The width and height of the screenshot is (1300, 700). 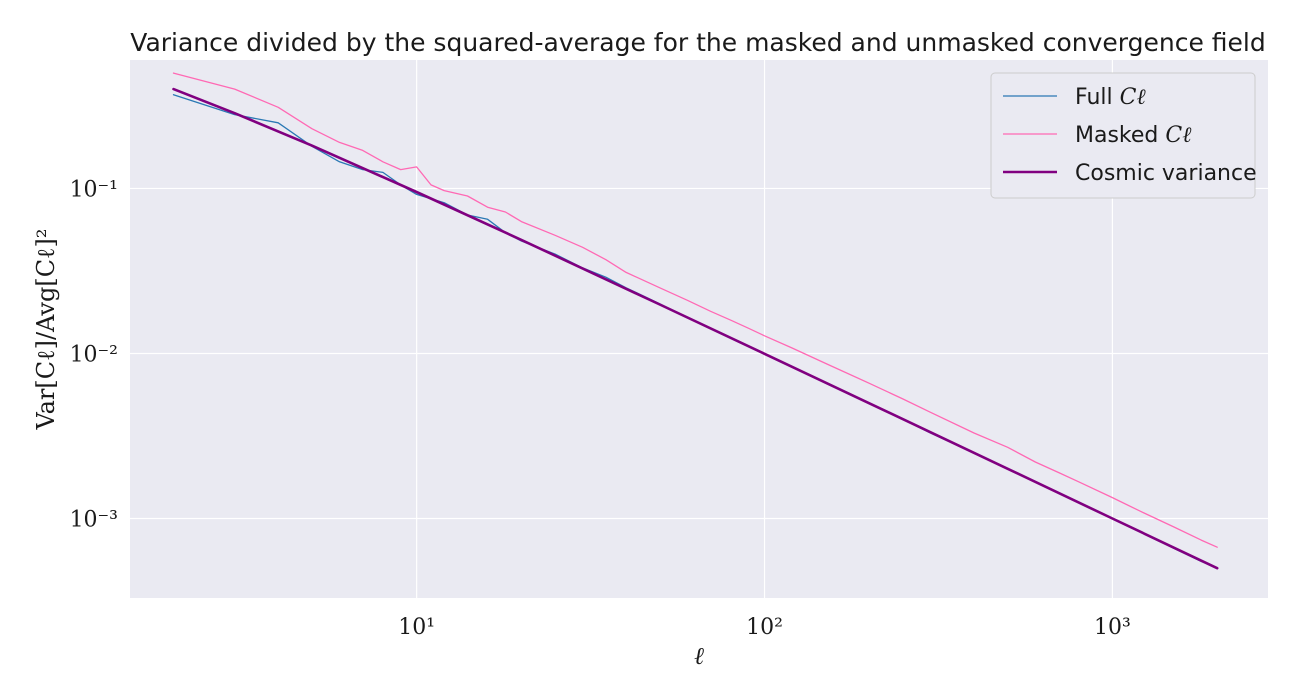 I want to click on legend-box, so click(x=1123, y=135).